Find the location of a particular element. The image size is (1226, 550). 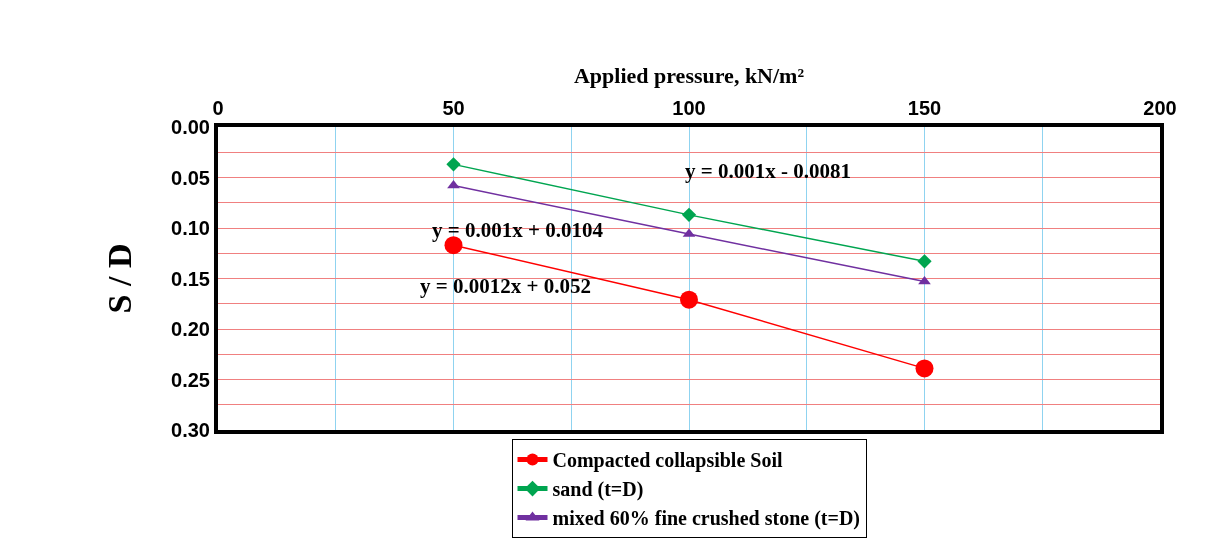

legend-label: Compacted collapsible Soil is located at coordinates (667, 461).